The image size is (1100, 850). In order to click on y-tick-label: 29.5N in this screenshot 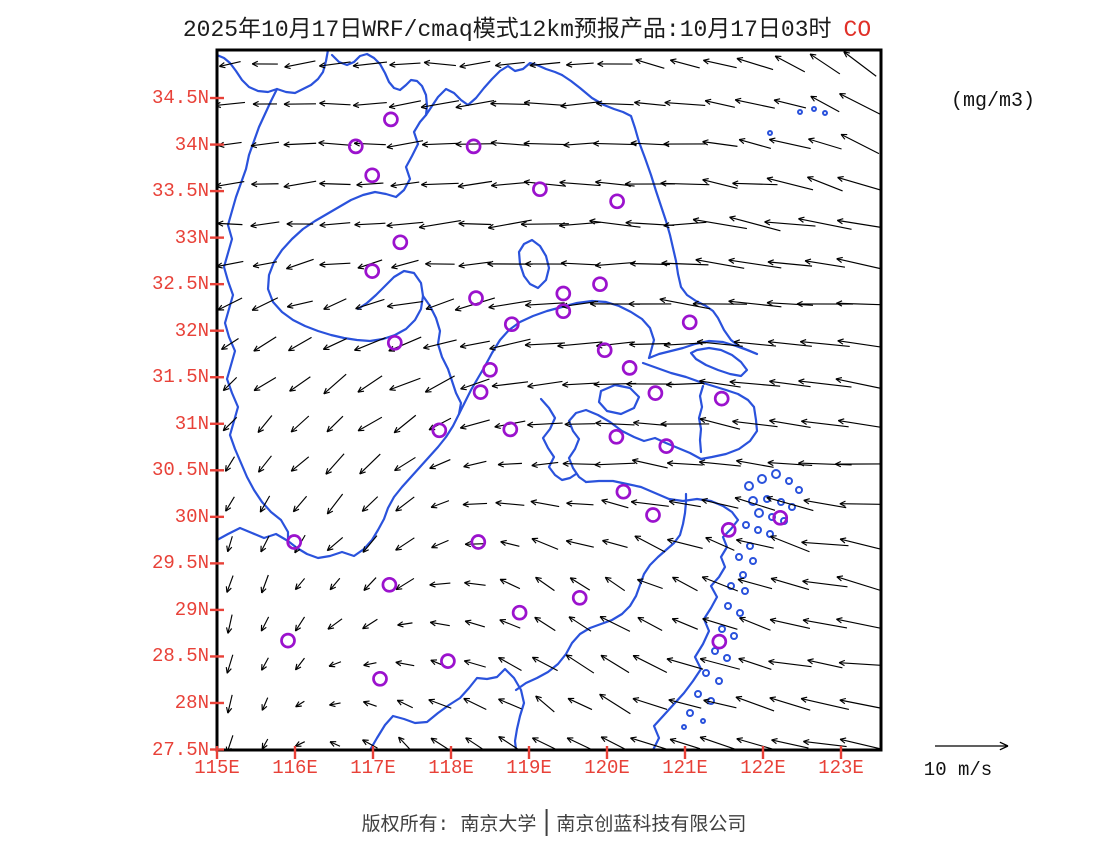, I will do `click(180, 563)`.